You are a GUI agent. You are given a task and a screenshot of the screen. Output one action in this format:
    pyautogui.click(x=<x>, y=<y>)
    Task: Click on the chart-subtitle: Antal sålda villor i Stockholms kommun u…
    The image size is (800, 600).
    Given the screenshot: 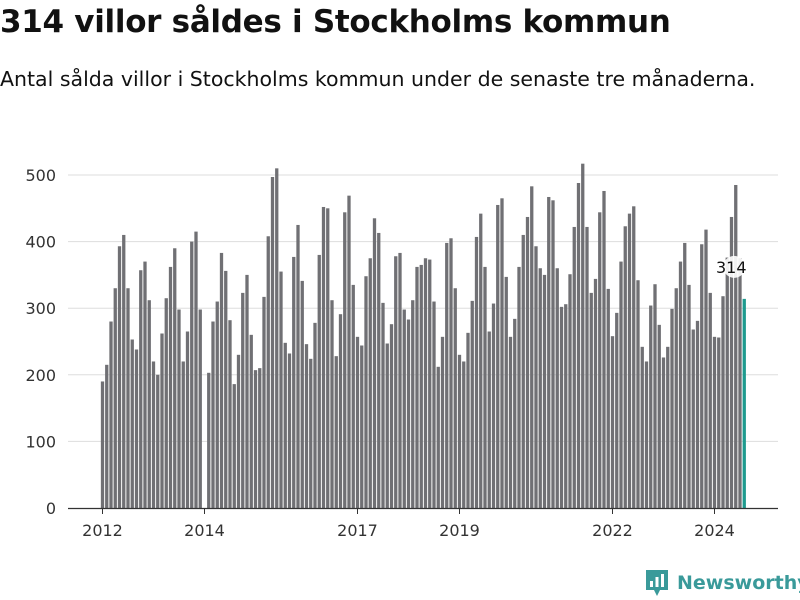 What is the action you would take?
    pyautogui.click(x=378, y=79)
    